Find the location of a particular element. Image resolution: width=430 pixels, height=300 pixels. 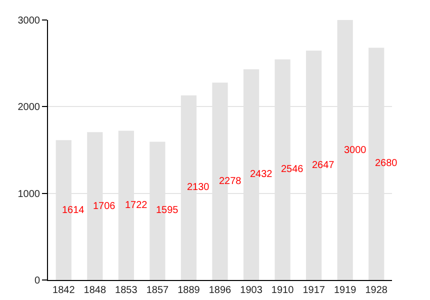

y-tick-label: 2000 is located at coordinates (29, 108).